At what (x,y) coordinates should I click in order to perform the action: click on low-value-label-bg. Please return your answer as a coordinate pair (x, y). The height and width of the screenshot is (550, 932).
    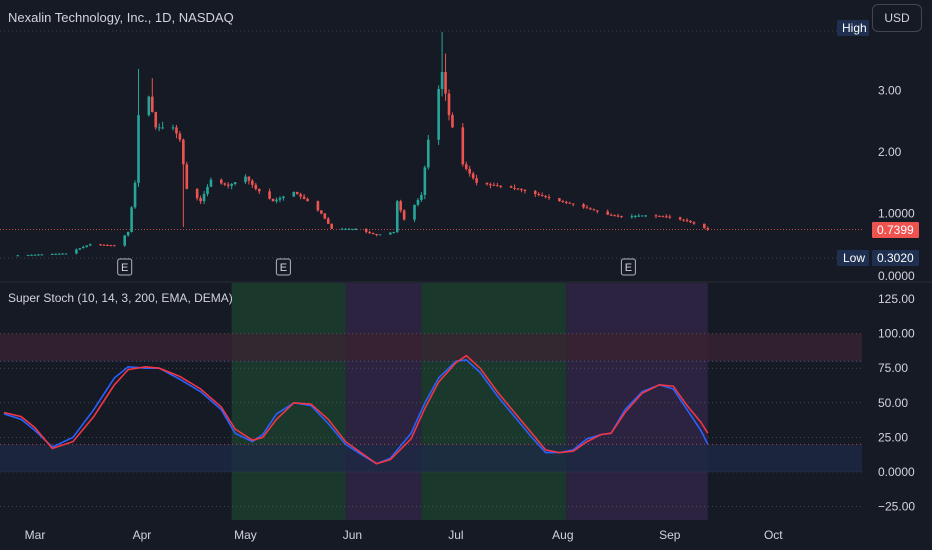
    Looking at the image, I should click on (895, 258).